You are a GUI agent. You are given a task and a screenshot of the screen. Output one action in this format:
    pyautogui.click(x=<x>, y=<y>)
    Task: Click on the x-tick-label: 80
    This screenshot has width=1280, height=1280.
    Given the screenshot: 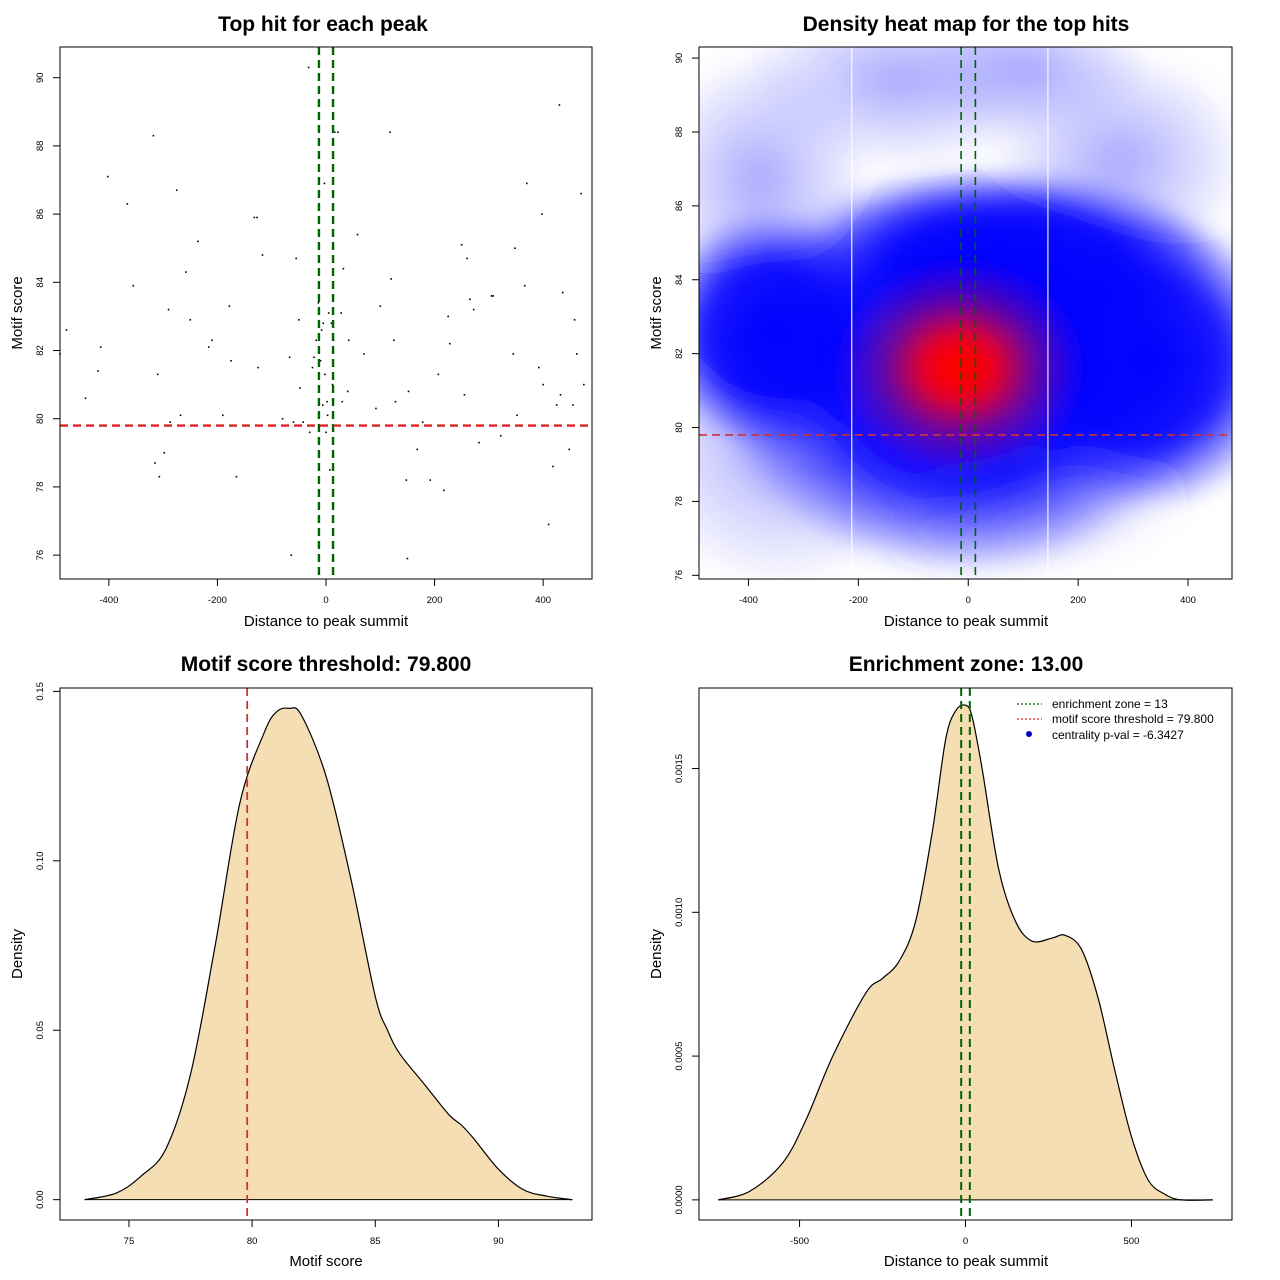 What is the action you would take?
    pyautogui.click(x=252, y=1241)
    